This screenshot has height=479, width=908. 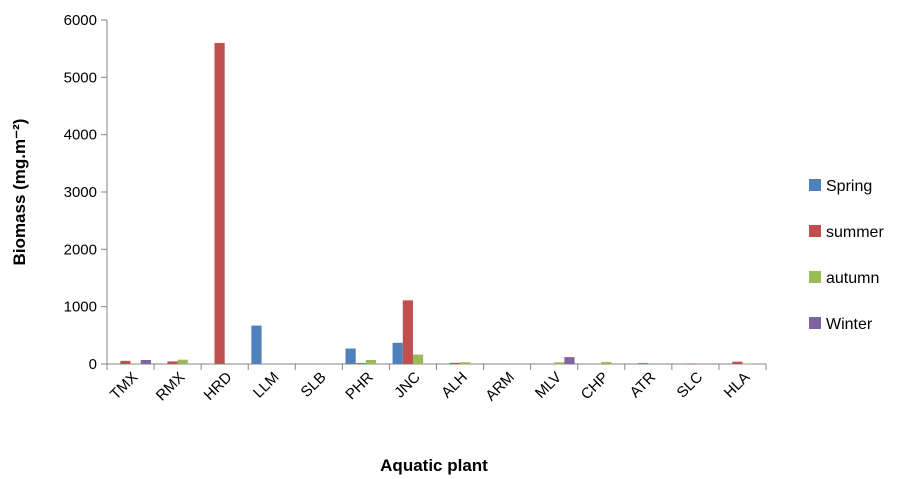 I want to click on bar-summer-slc, so click(x=690, y=364).